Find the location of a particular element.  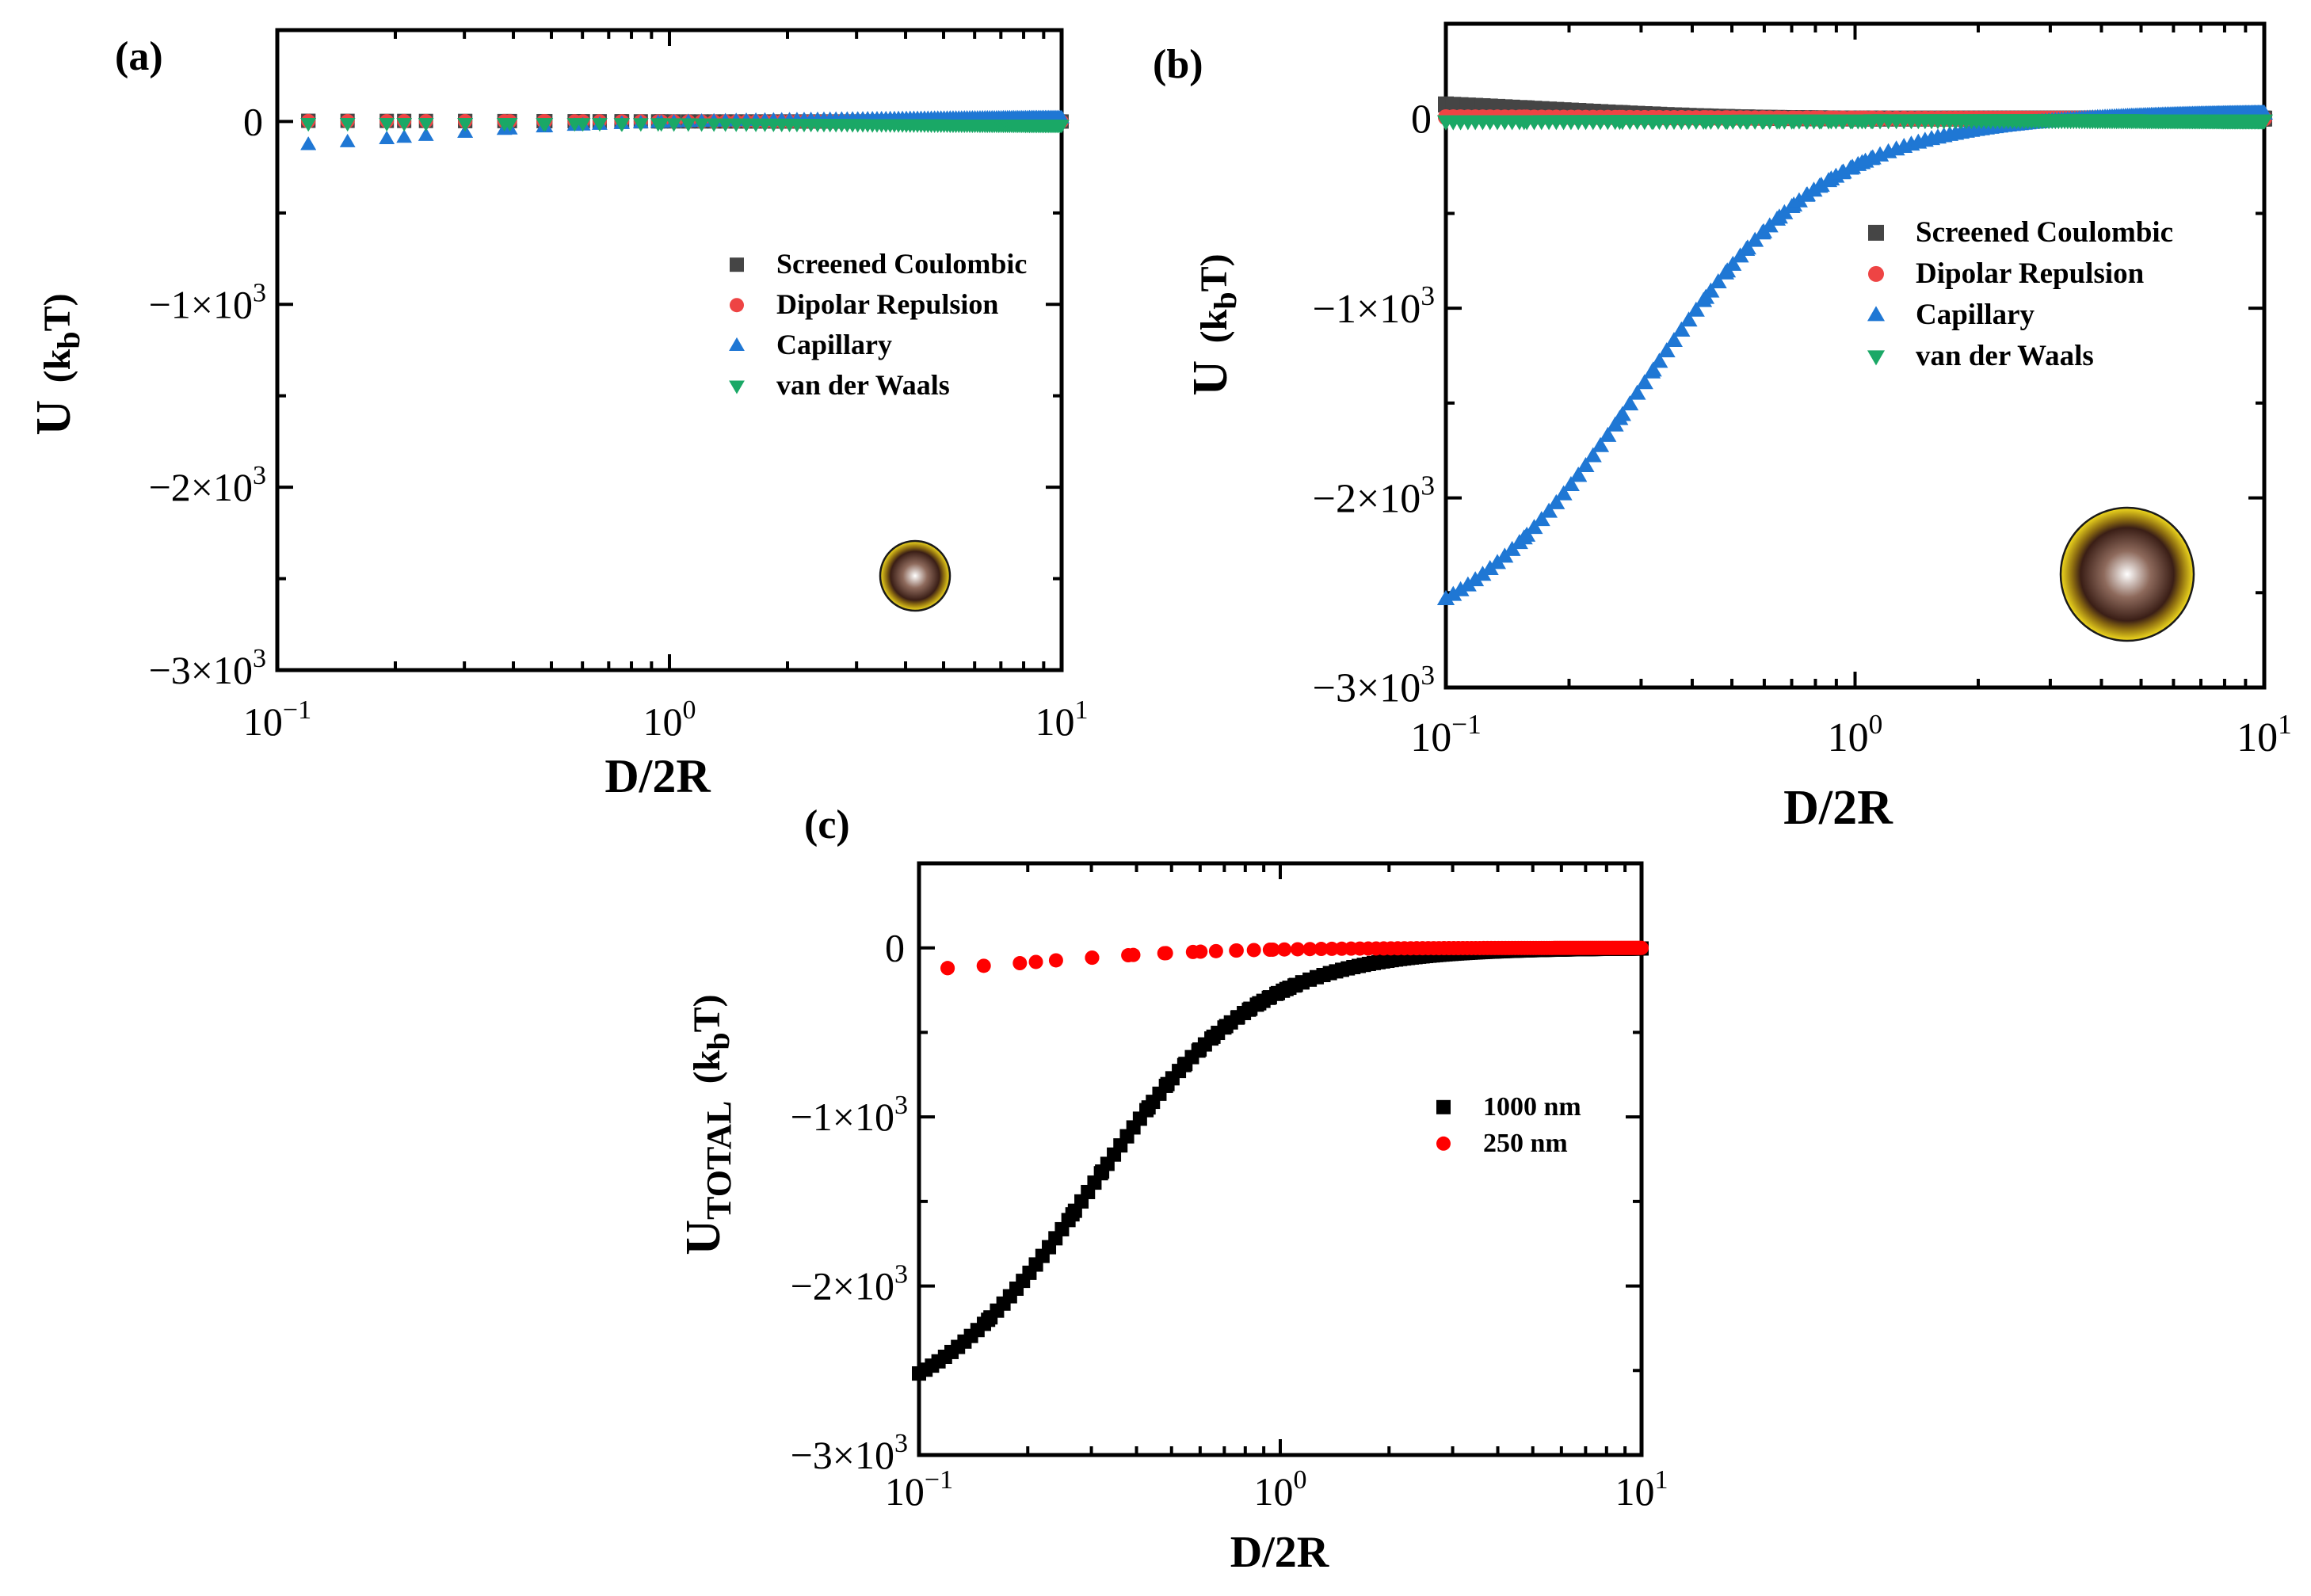

panel-b-particle-icon is located at coordinates (2127, 574).